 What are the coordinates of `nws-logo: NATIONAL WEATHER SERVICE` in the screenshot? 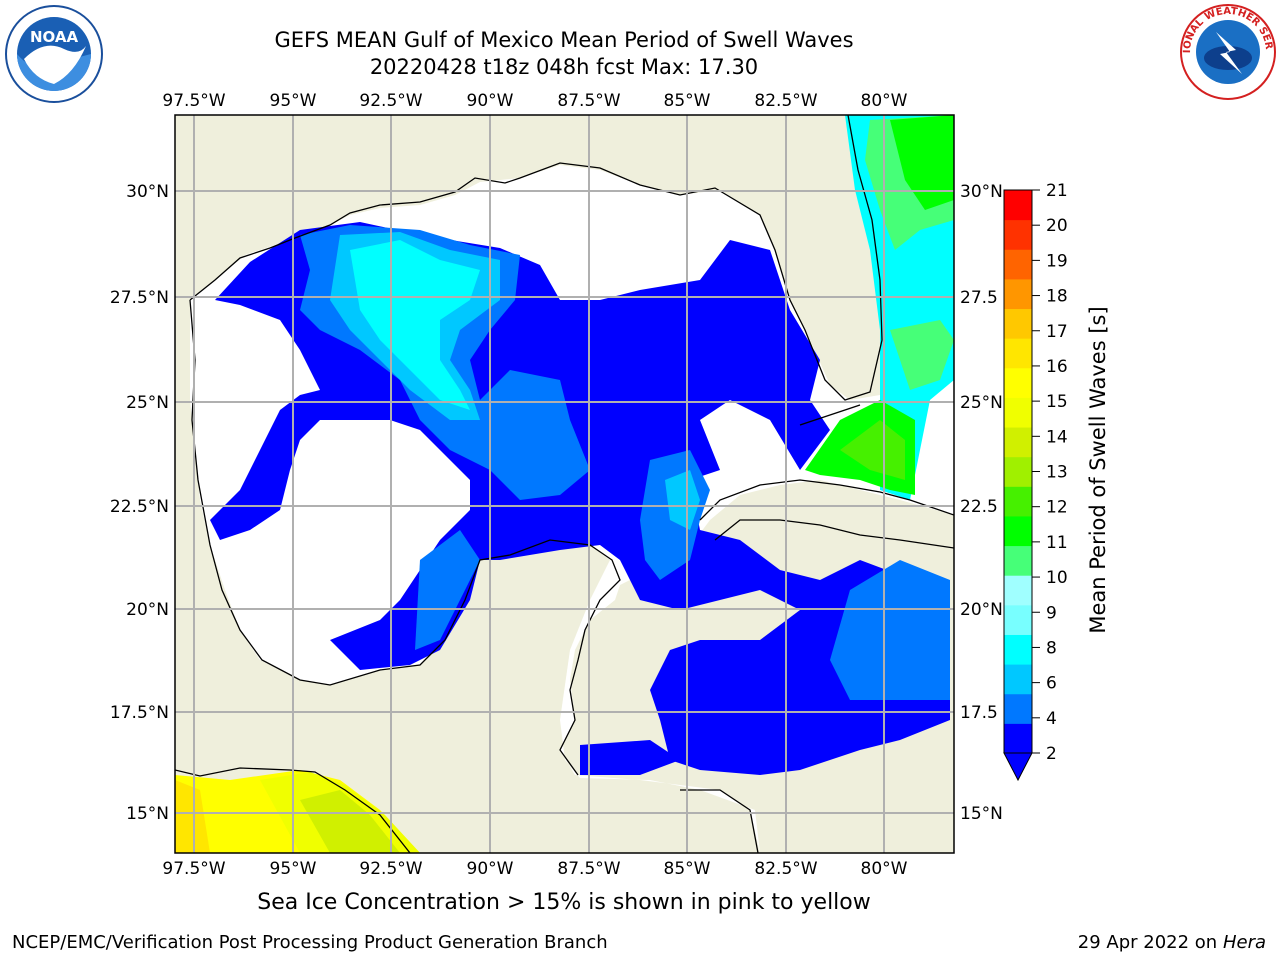 It's located at (1227, 51).